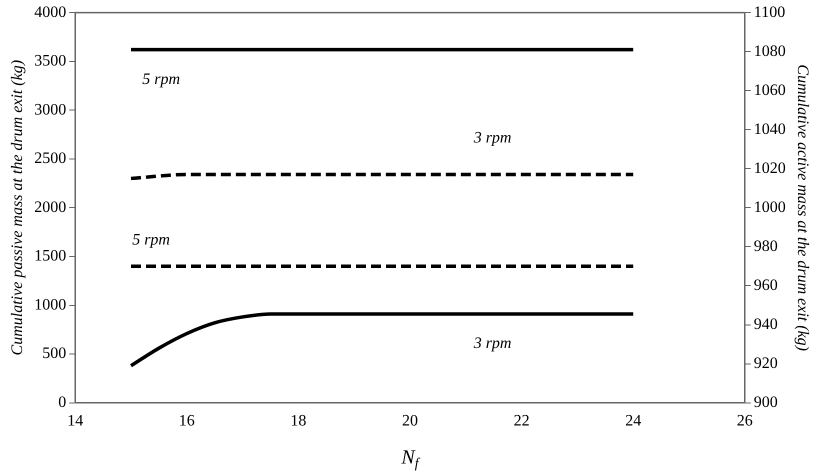  I want to click on x-tick-label: 14, so click(75, 421).